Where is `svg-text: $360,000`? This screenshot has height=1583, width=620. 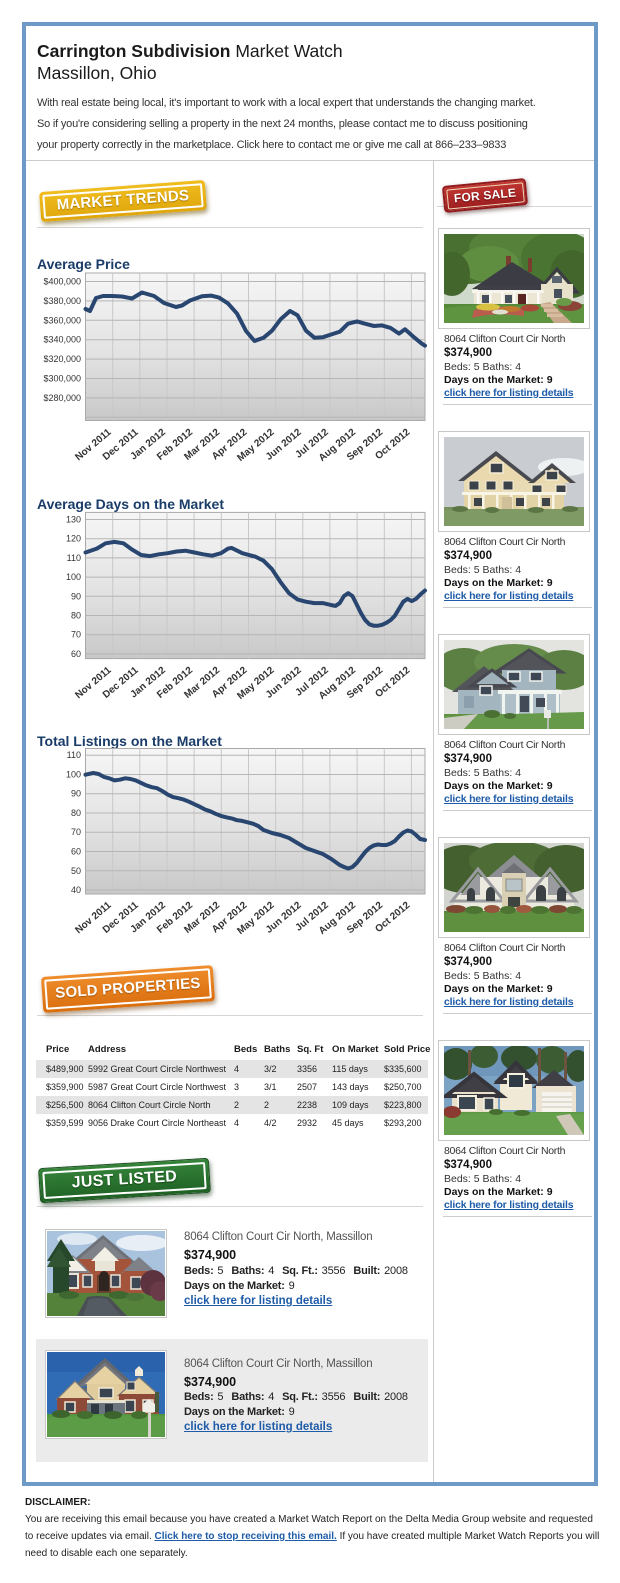 svg-text: $360,000 is located at coordinates (62, 320).